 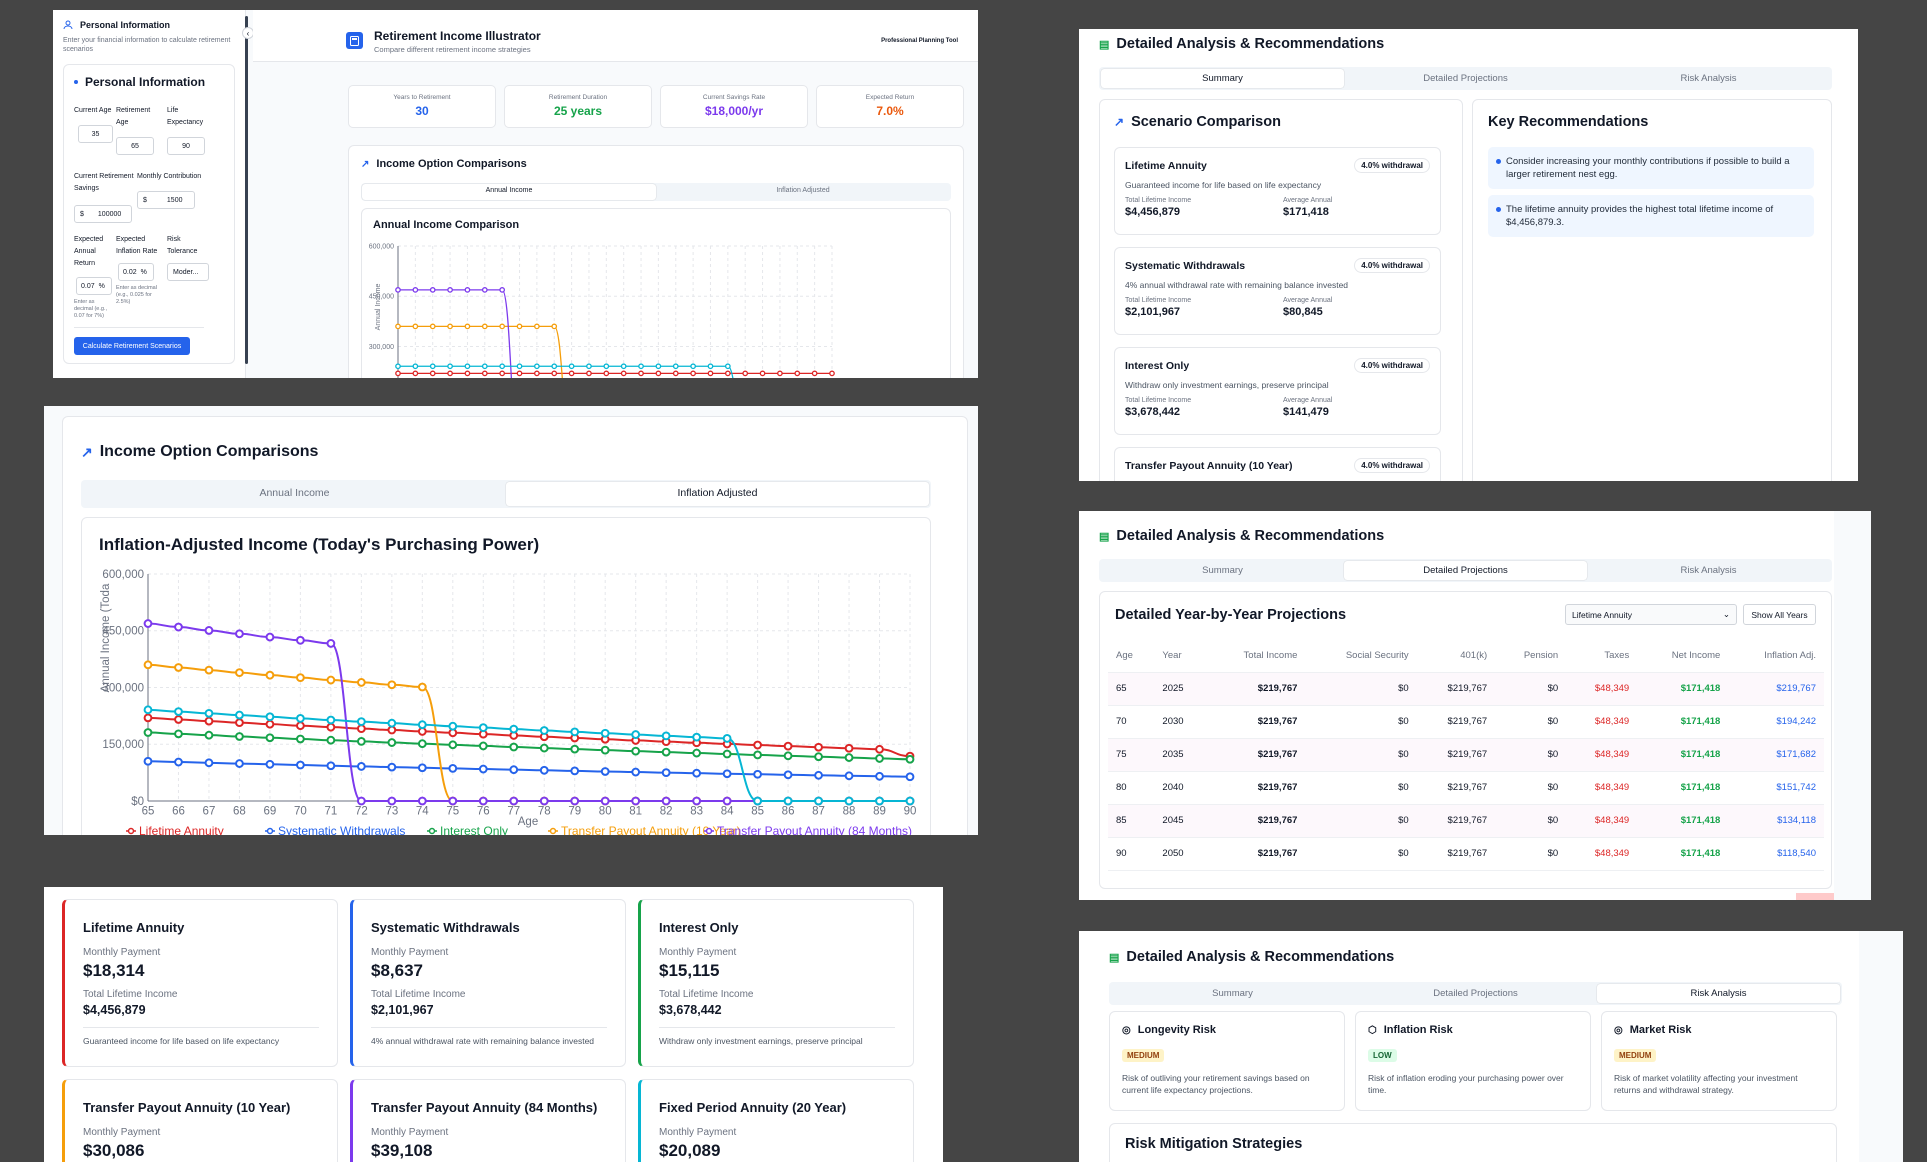 What do you see at coordinates (483, 812) in the screenshot?
I see `x-tick-label: 76` at bounding box center [483, 812].